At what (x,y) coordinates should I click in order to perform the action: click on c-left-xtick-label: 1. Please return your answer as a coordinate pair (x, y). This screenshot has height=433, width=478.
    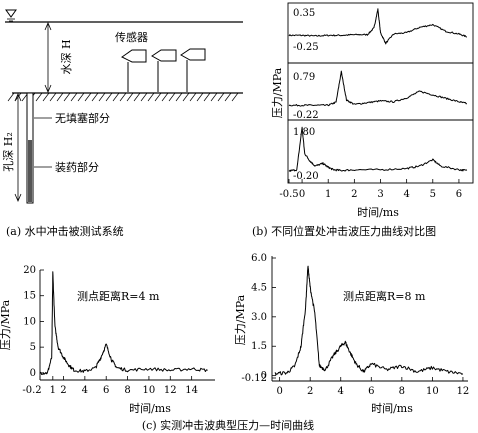
    Looking at the image, I should click on (53, 390).